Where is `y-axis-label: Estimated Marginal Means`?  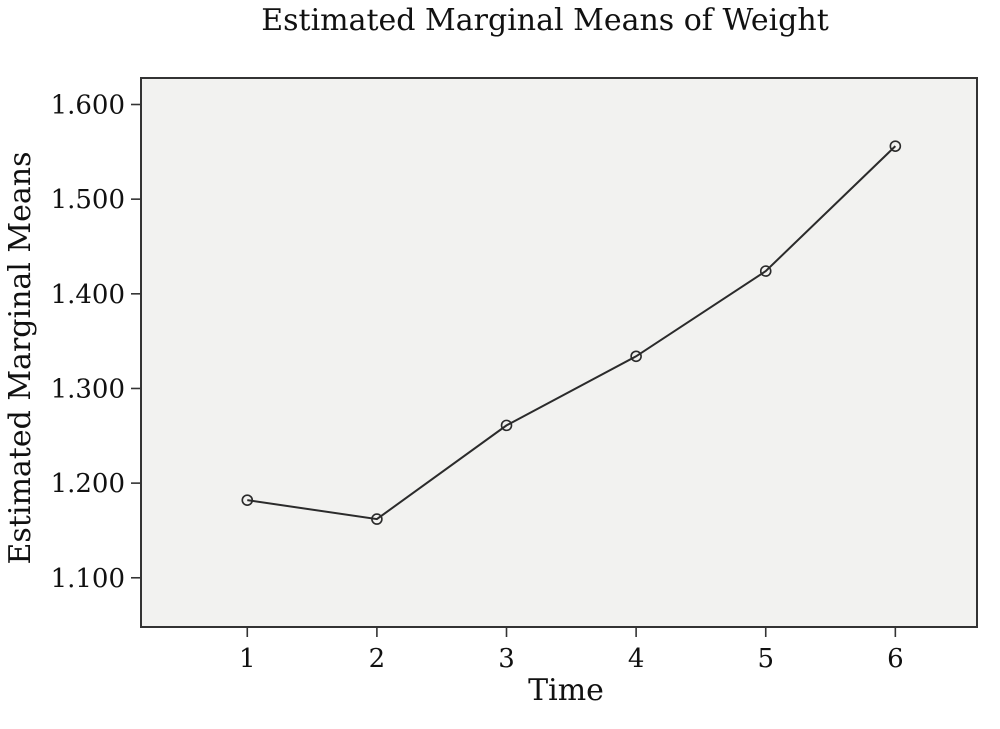
y-axis-label: Estimated Marginal Means is located at coordinates (20, 358).